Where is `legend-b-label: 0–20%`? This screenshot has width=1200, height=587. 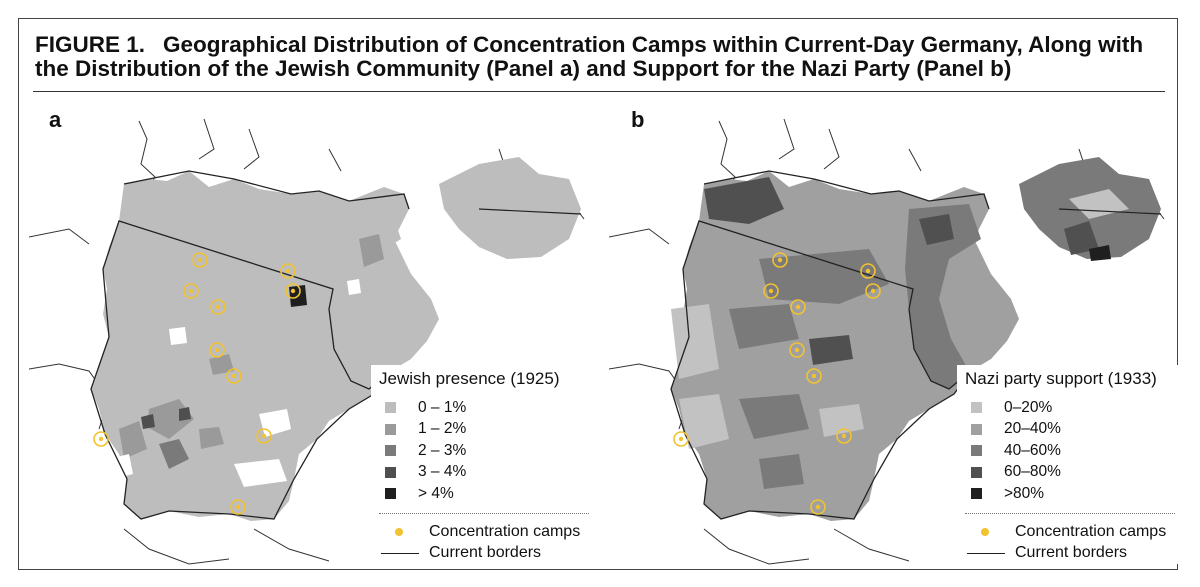
legend-b-label: 0–20% is located at coordinates (1028, 407).